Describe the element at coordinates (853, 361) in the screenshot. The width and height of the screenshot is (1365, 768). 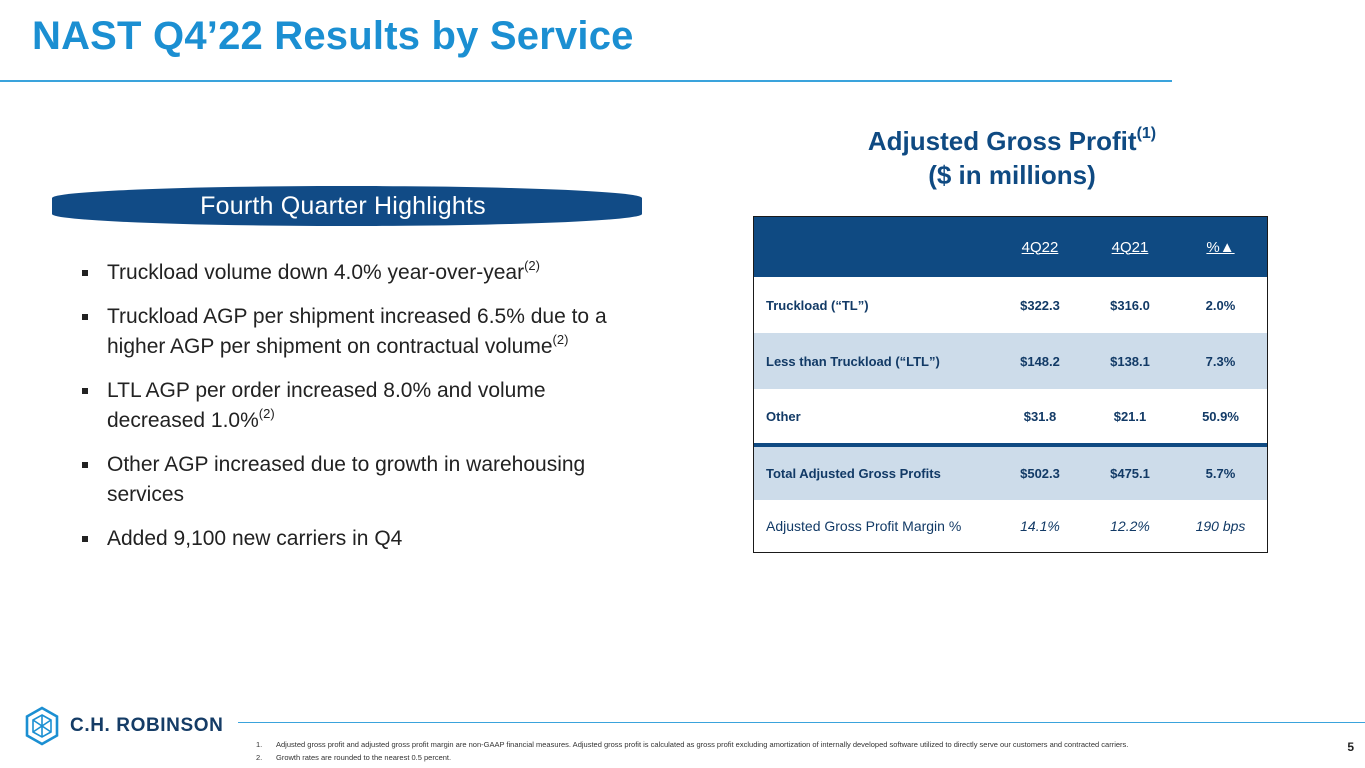
I see `row-label: Less than Truckload (“LTL”)` at that location.